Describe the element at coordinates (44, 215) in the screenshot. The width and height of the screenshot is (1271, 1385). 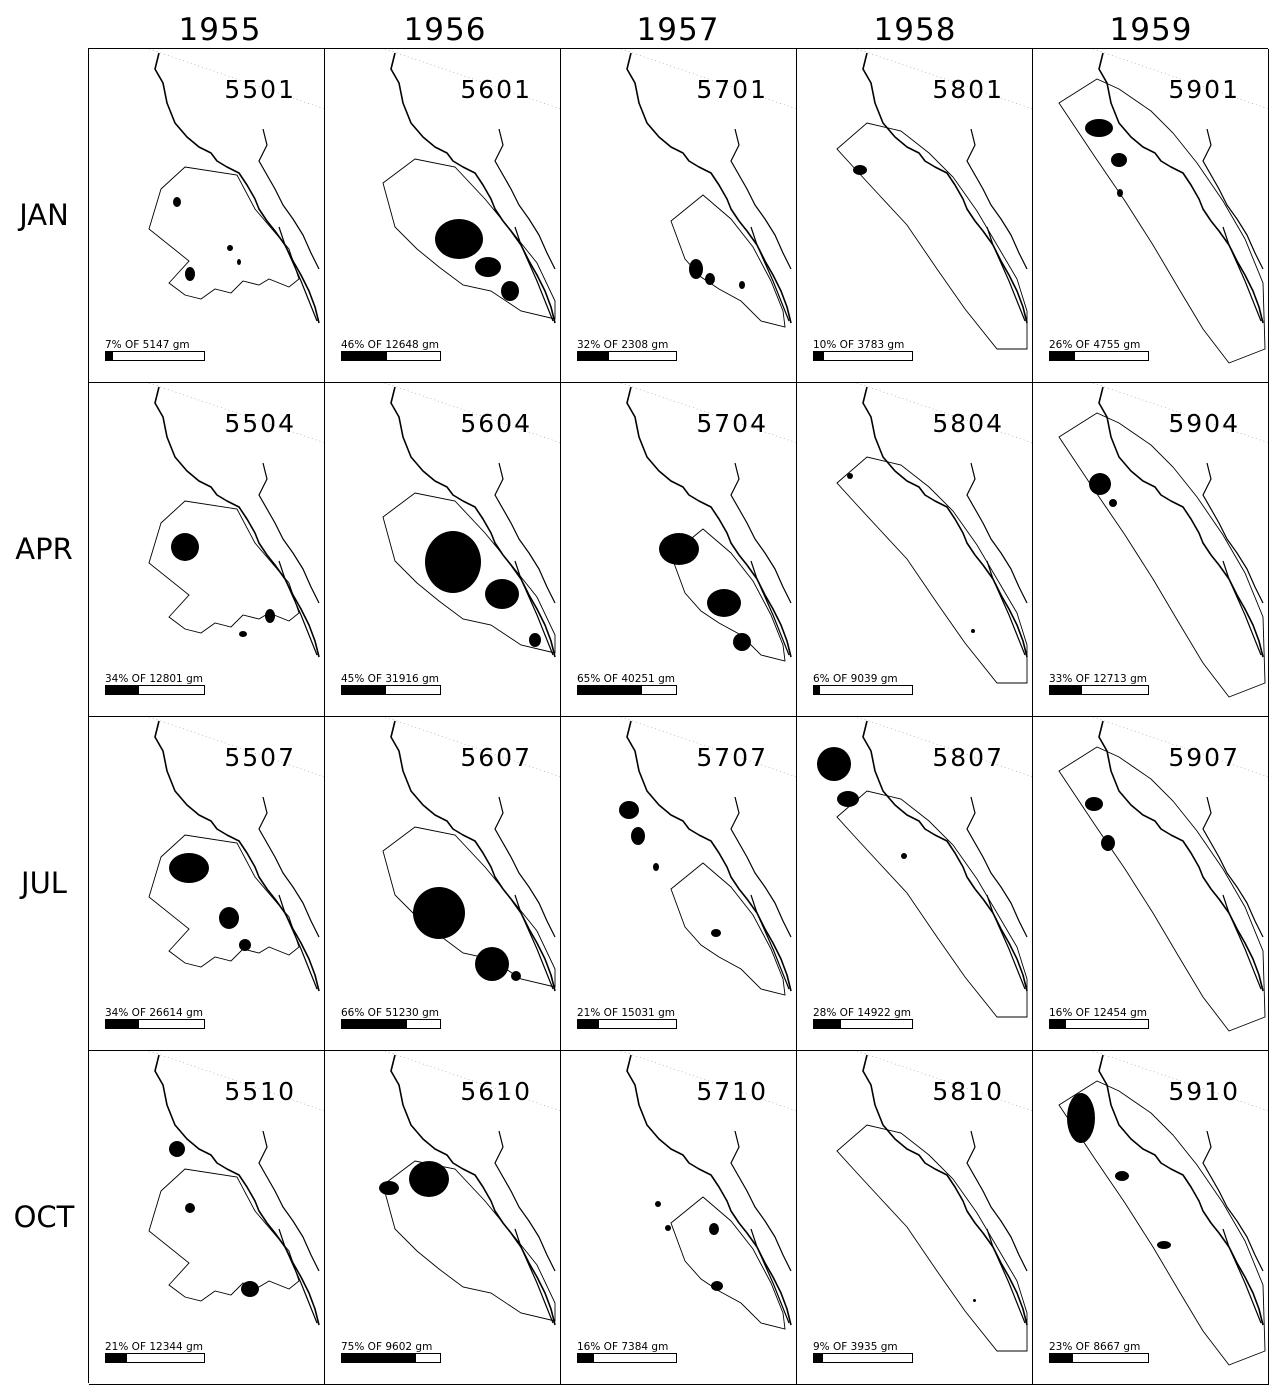
I see `month-label-jan: JAN` at that location.